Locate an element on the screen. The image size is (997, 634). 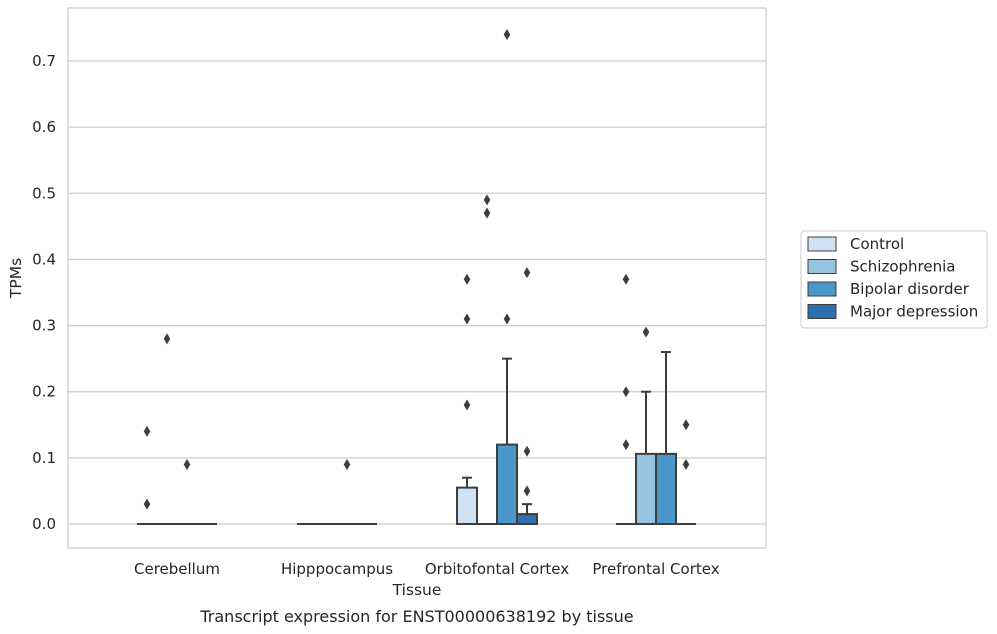
y-tick-labels: 0.0 0.1 0.2 0.3 0.4 0.5 0.6 0.7 is located at coordinates (44, 292).